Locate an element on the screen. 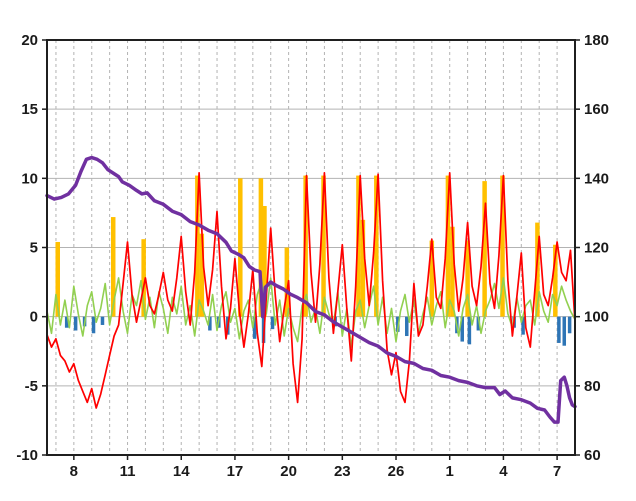  left-axis-tick-label: 20 is located at coordinates (29, 40).